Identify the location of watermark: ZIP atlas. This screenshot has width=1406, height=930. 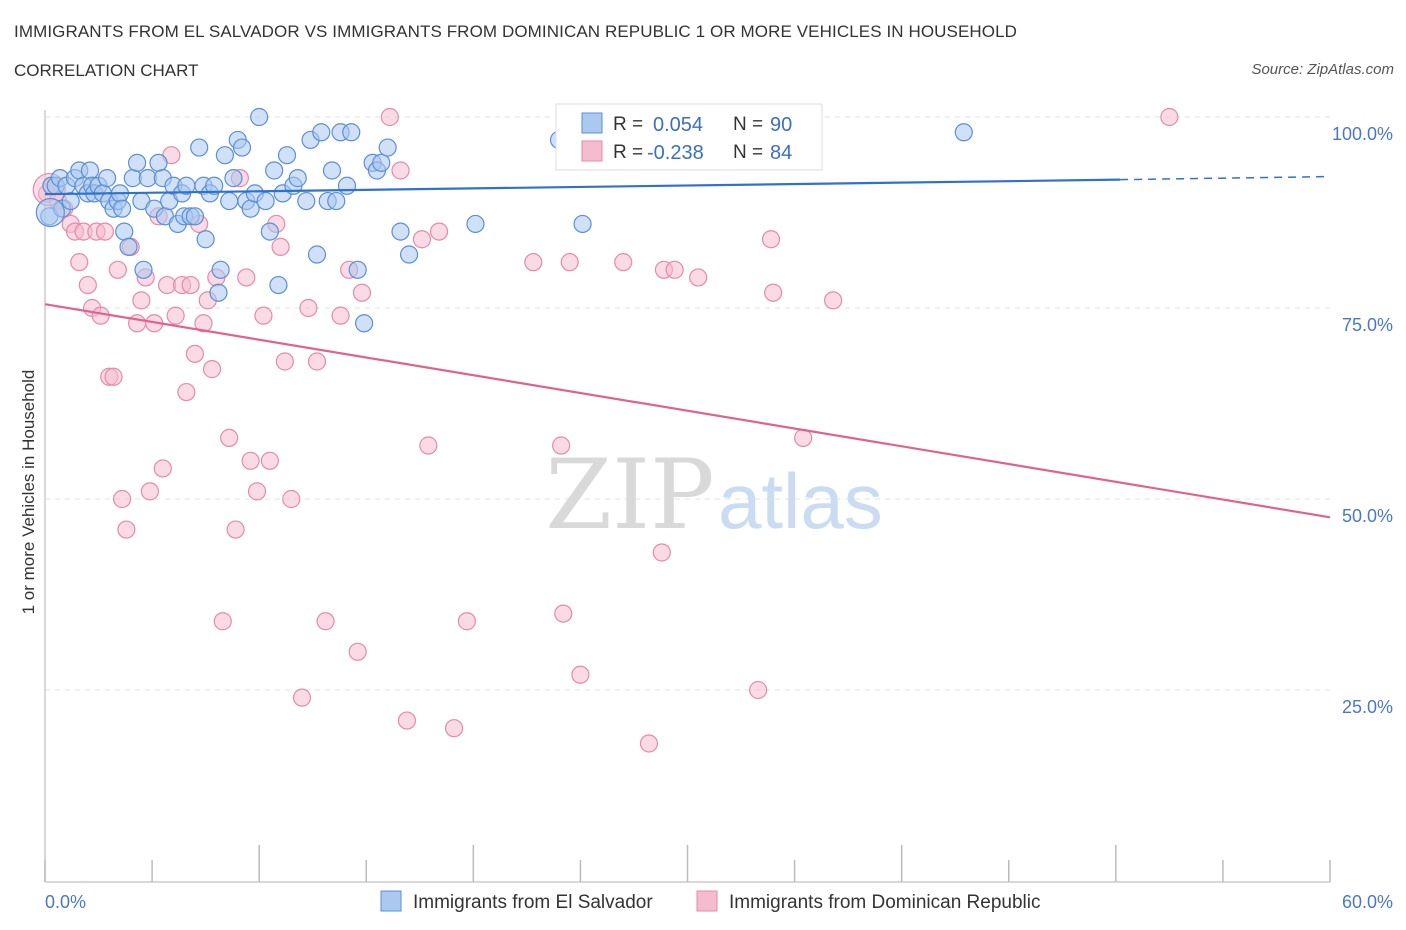
(713, 495).